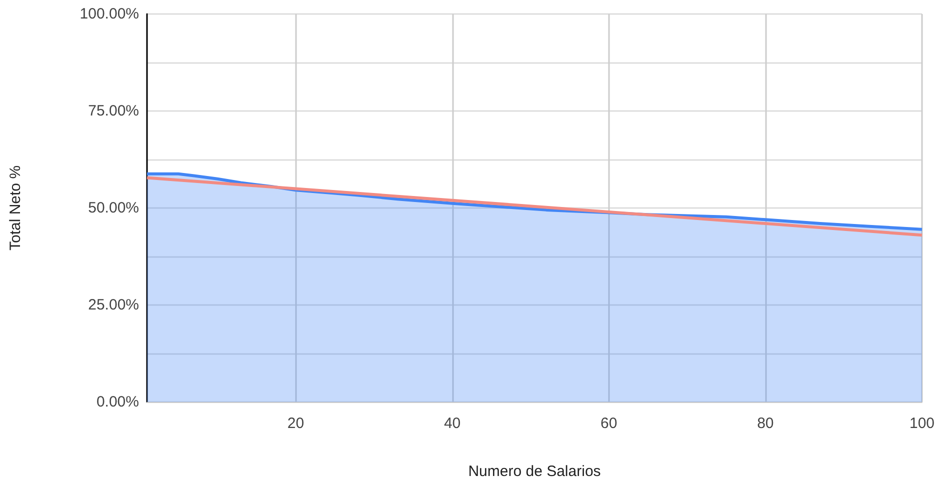  What do you see at coordinates (113, 305) in the screenshot?
I see `y-tick-label: 25.00%` at bounding box center [113, 305].